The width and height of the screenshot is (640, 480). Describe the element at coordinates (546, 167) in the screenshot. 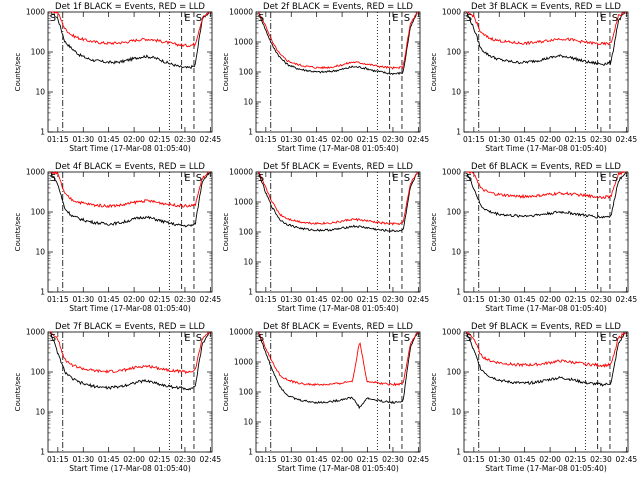

I see `chart-title: Det 6f BLACK = Events, RED = LLD` at that location.